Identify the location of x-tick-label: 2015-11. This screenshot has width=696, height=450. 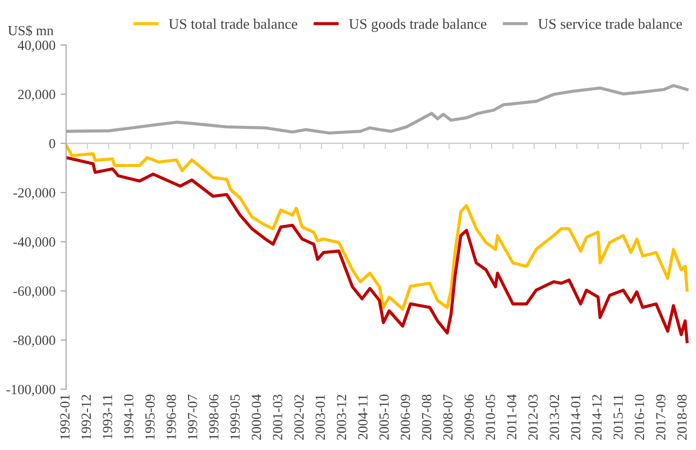
(618, 417).